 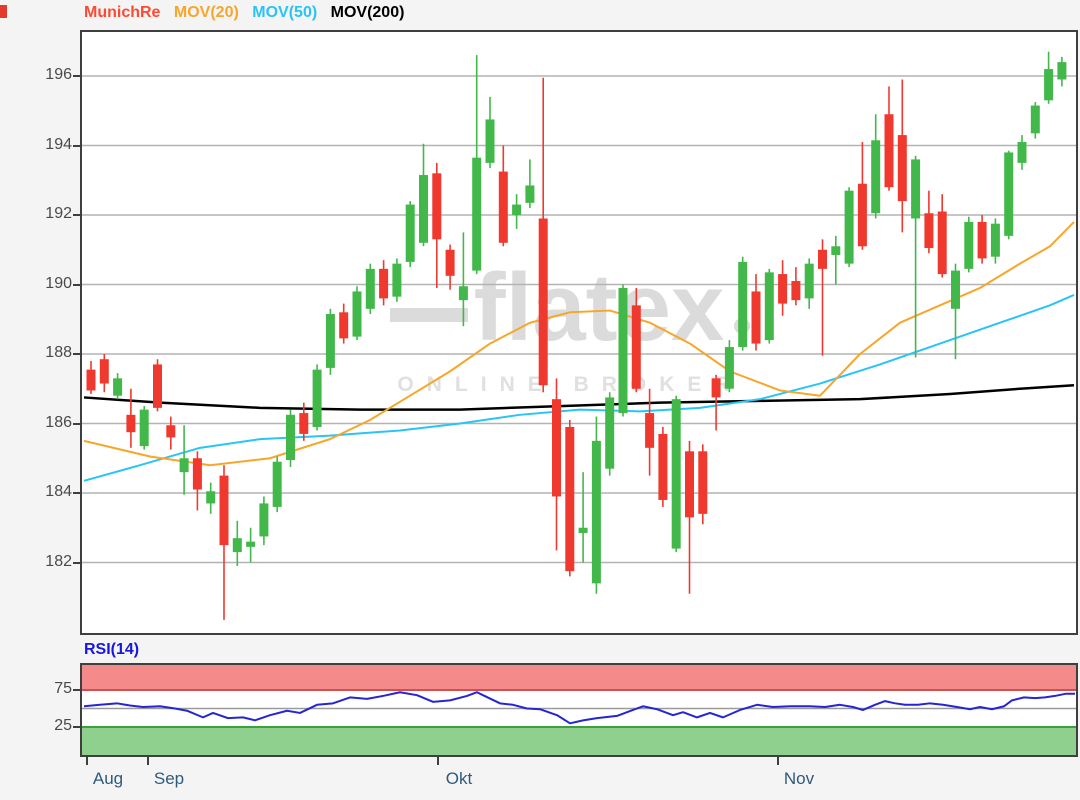 I want to click on price-axis-label: 194, so click(x=58, y=144).